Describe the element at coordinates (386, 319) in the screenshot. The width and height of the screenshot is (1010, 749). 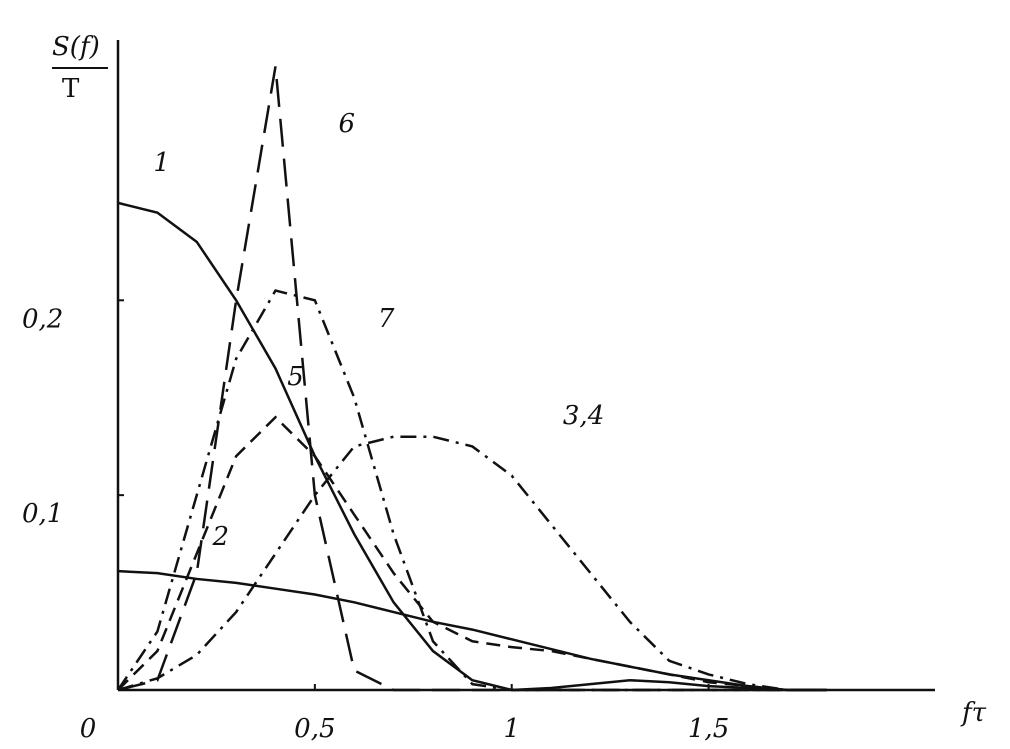
I see `series-label: 7` at that location.